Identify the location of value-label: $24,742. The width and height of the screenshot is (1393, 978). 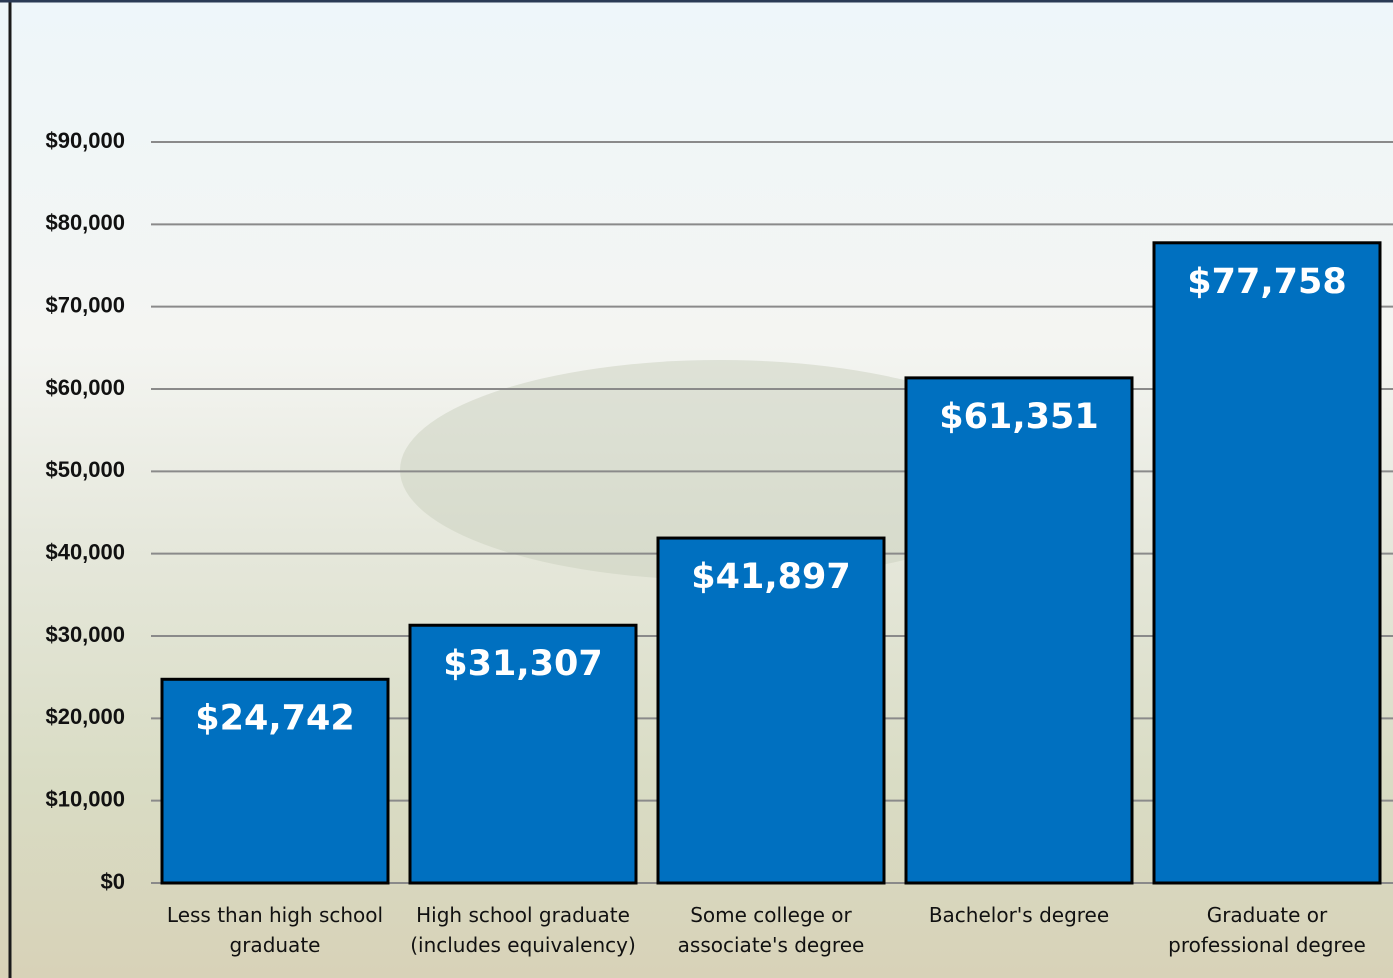
(274, 718).